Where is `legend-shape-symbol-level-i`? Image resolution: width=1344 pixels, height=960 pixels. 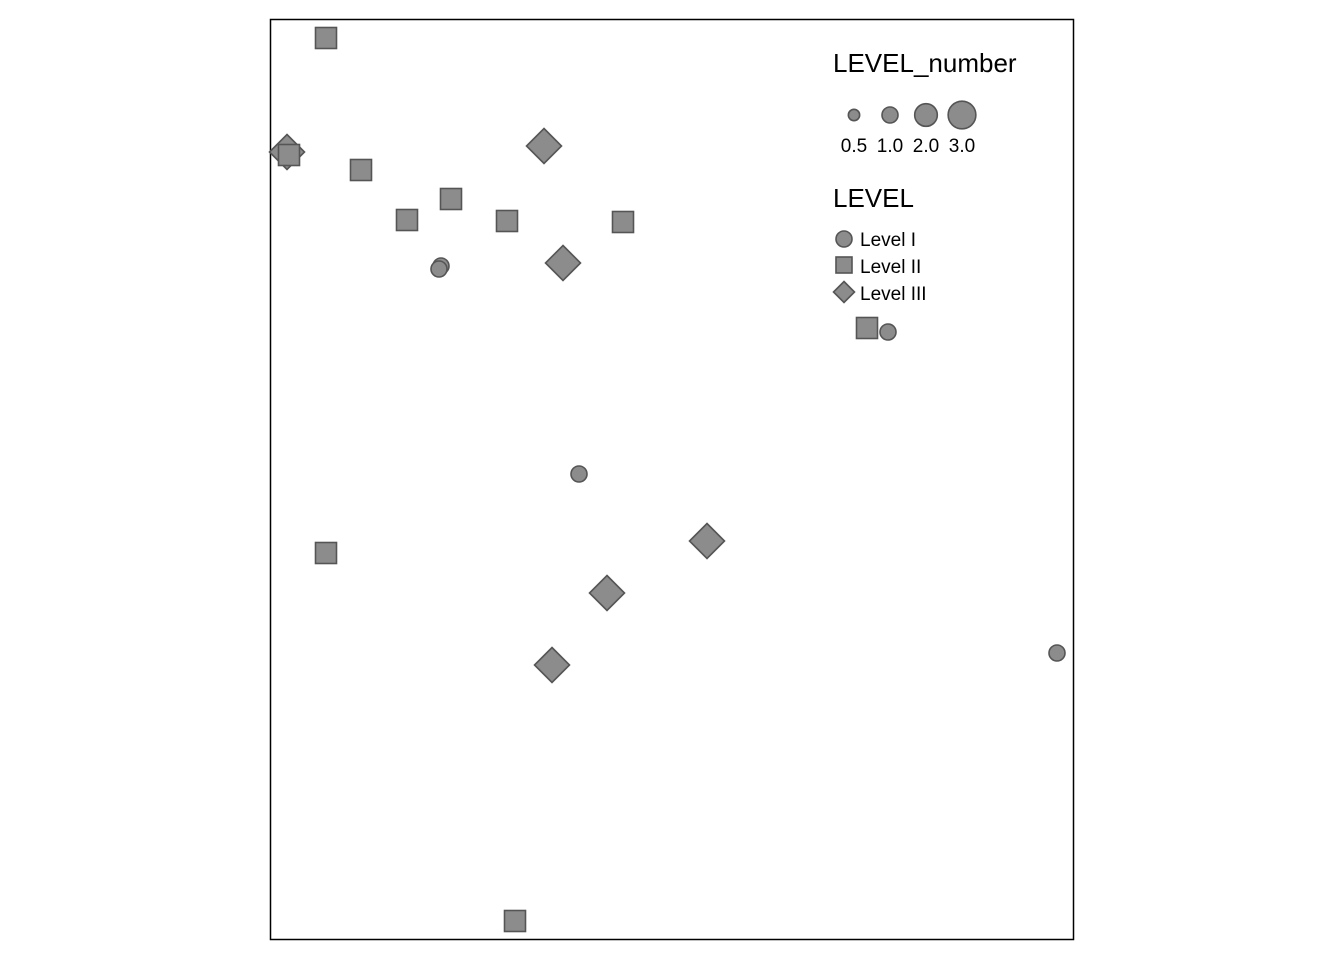 legend-shape-symbol-level-i is located at coordinates (844, 239).